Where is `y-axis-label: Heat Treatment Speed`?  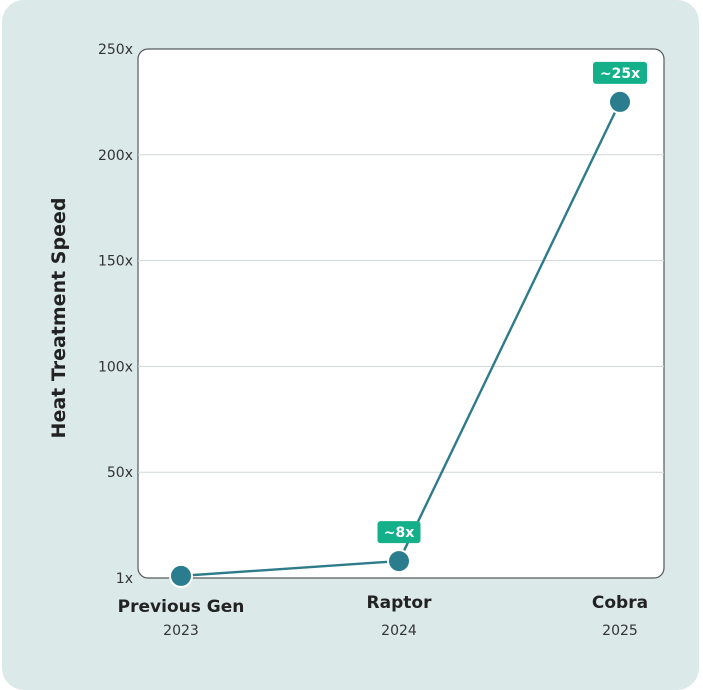 y-axis-label: Heat Treatment Speed is located at coordinates (59, 318).